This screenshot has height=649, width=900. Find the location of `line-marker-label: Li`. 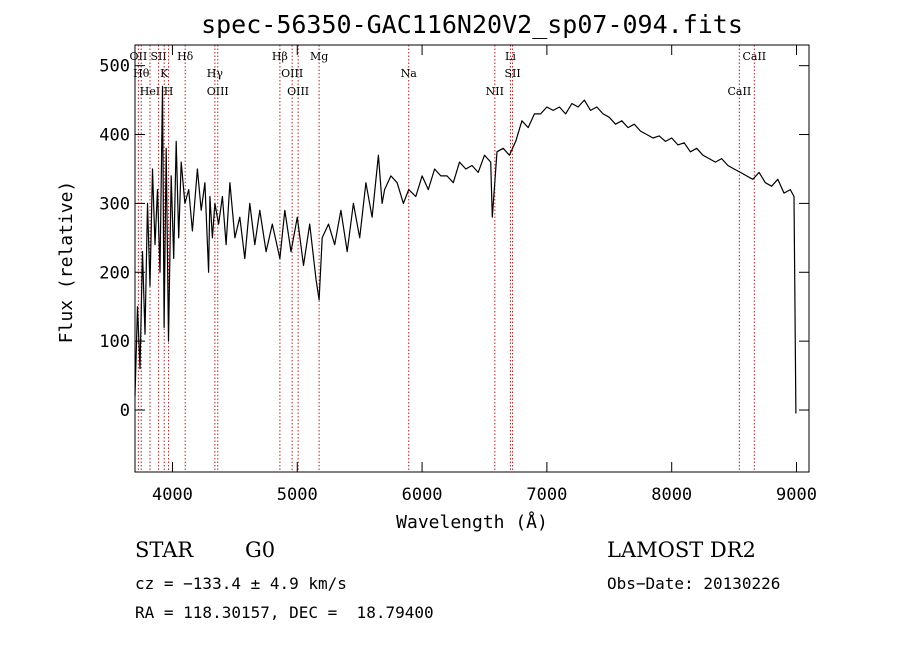

line-marker-label: Li is located at coordinates (510, 56).